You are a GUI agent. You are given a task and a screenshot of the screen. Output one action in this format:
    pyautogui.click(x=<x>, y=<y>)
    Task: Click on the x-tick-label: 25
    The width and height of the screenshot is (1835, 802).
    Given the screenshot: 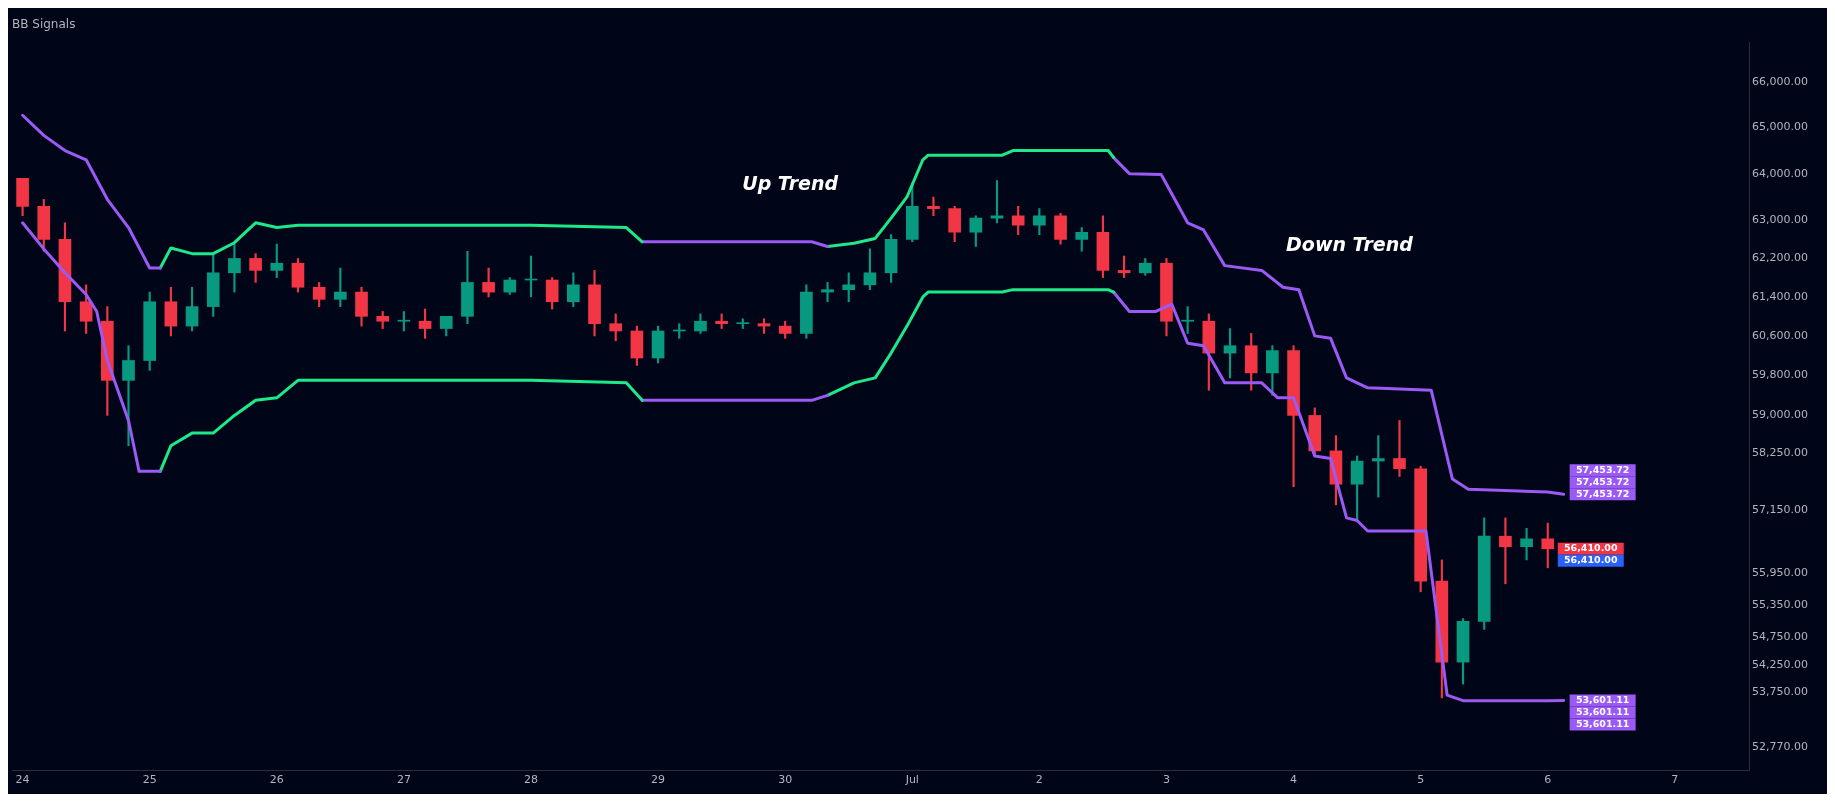 What is the action you would take?
    pyautogui.click(x=149, y=780)
    